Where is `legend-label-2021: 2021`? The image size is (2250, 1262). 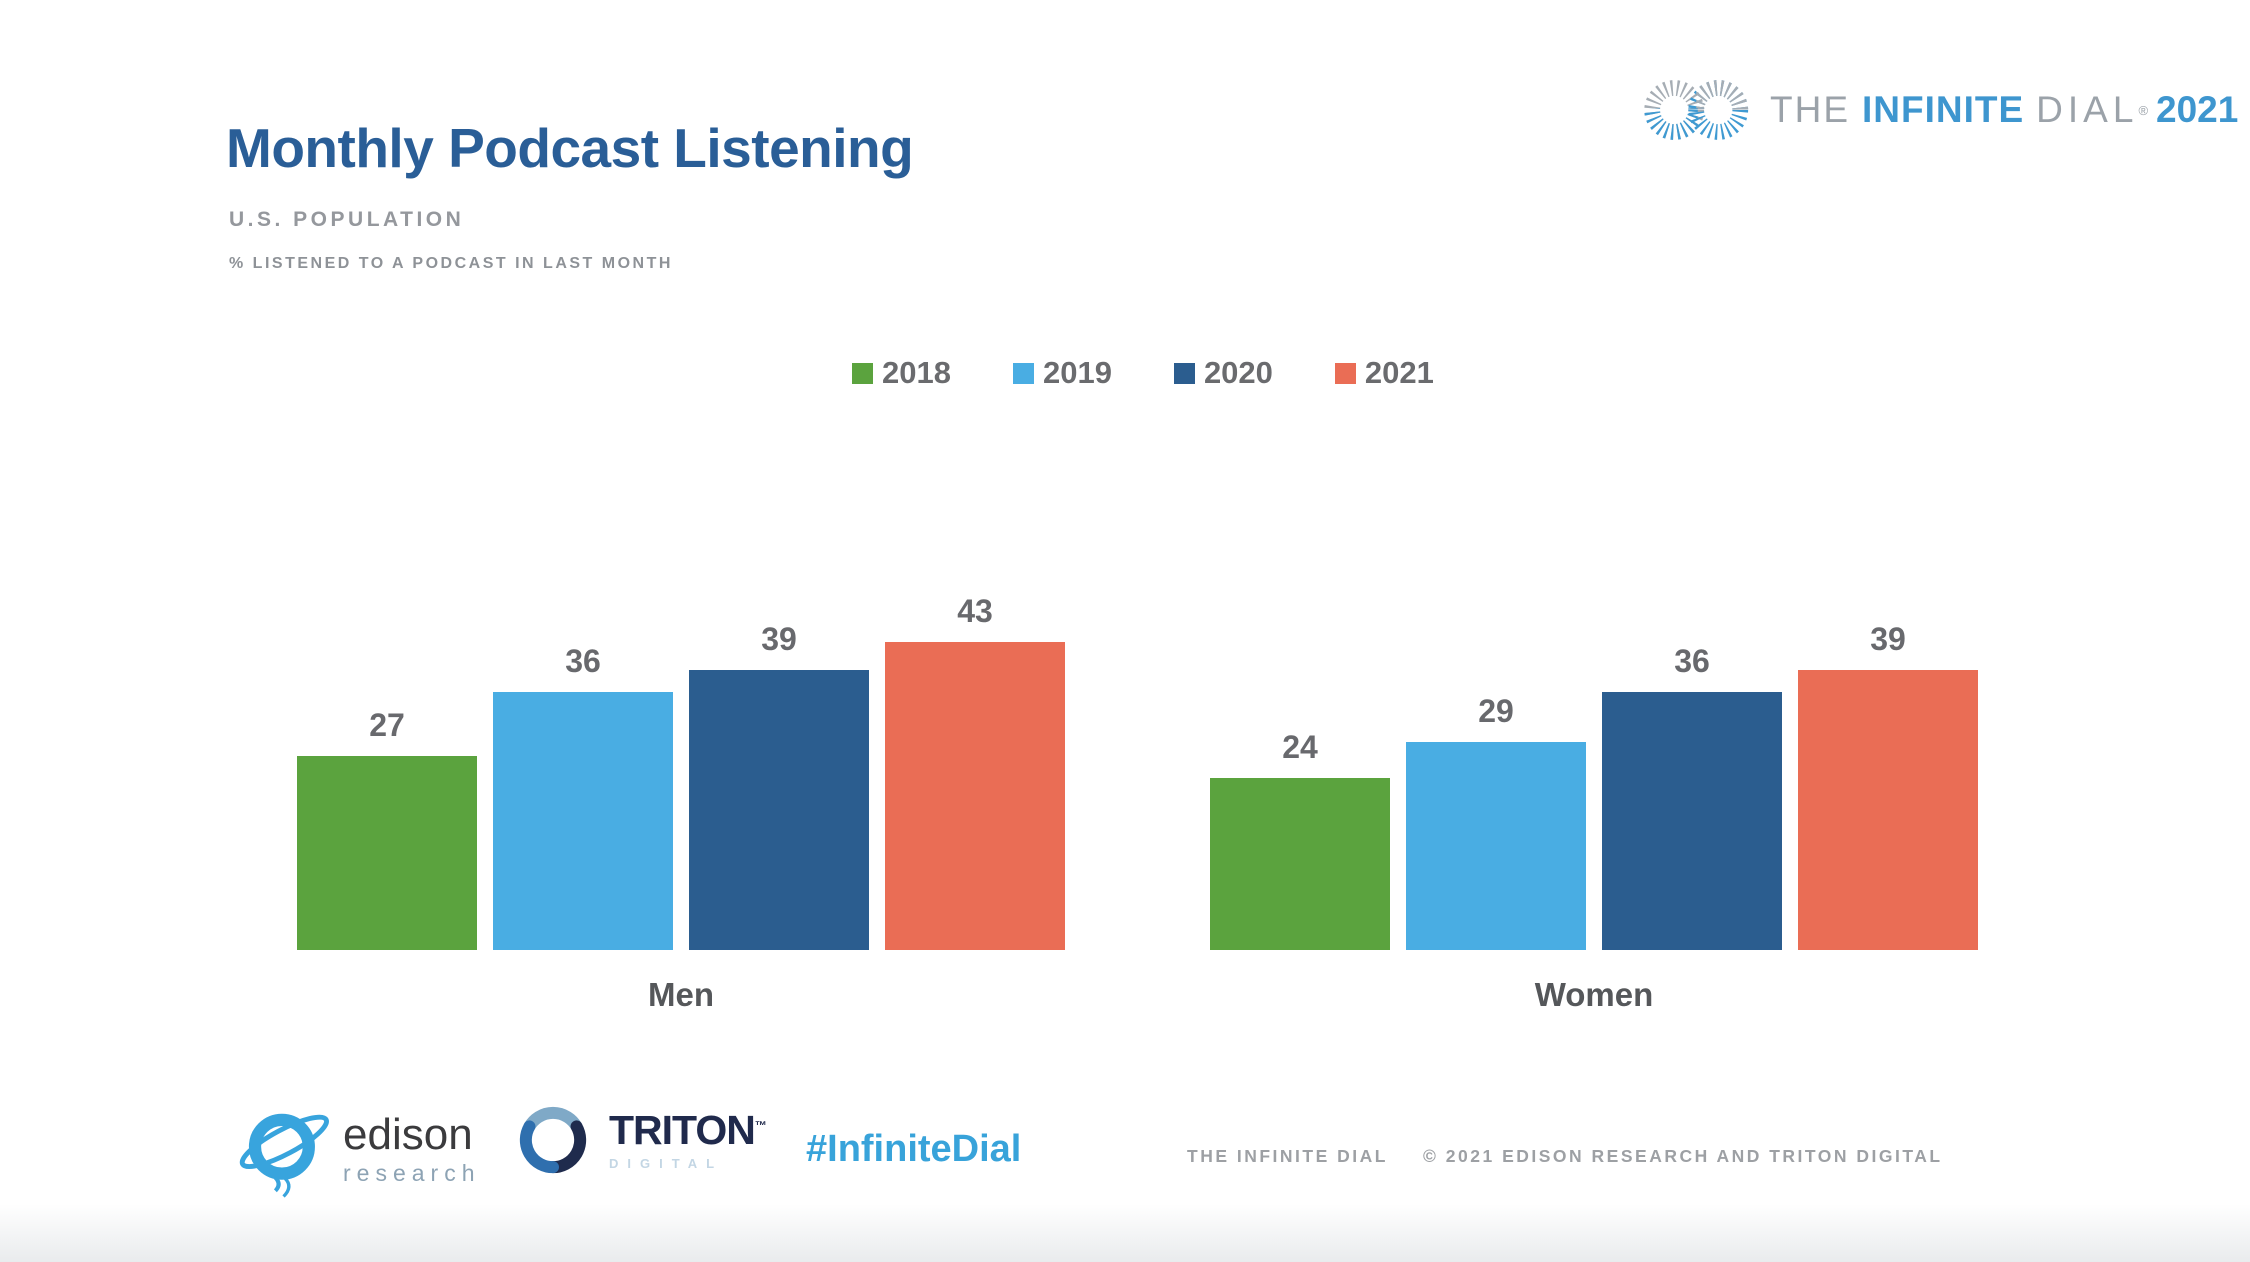
legend-label-2021: 2021 is located at coordinates (1399, 372).